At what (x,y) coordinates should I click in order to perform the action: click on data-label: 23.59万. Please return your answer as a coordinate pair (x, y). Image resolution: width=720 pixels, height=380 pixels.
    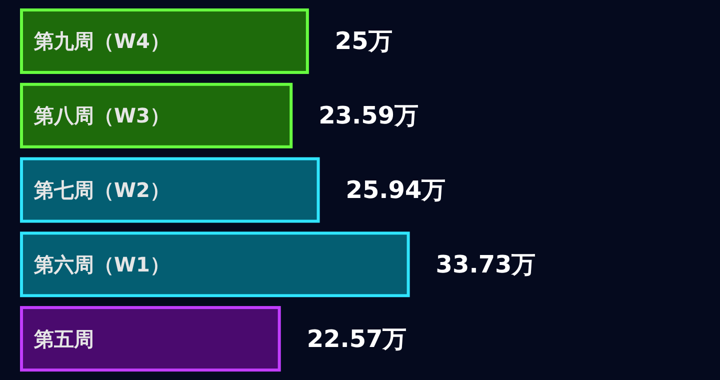
    Looking at the image, I should click on (368, 116).